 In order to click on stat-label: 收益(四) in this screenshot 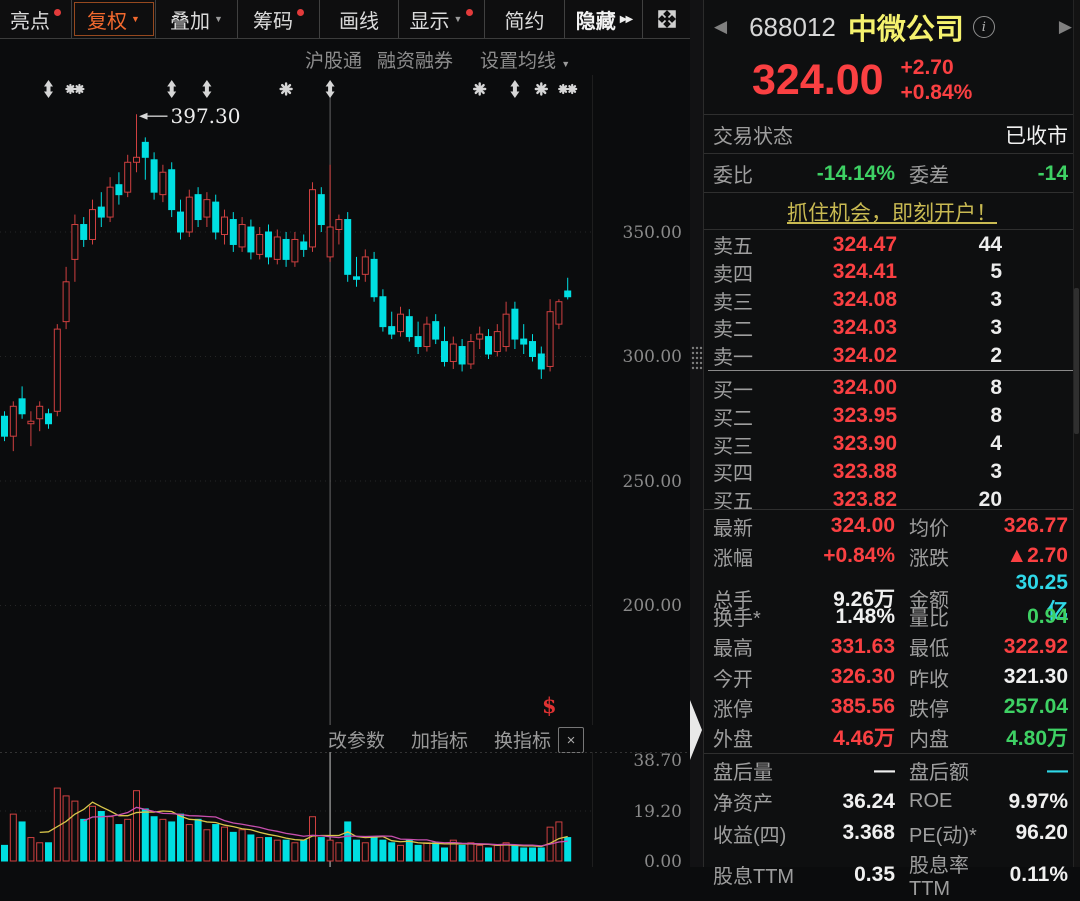, I will do `click(750, 835)`.